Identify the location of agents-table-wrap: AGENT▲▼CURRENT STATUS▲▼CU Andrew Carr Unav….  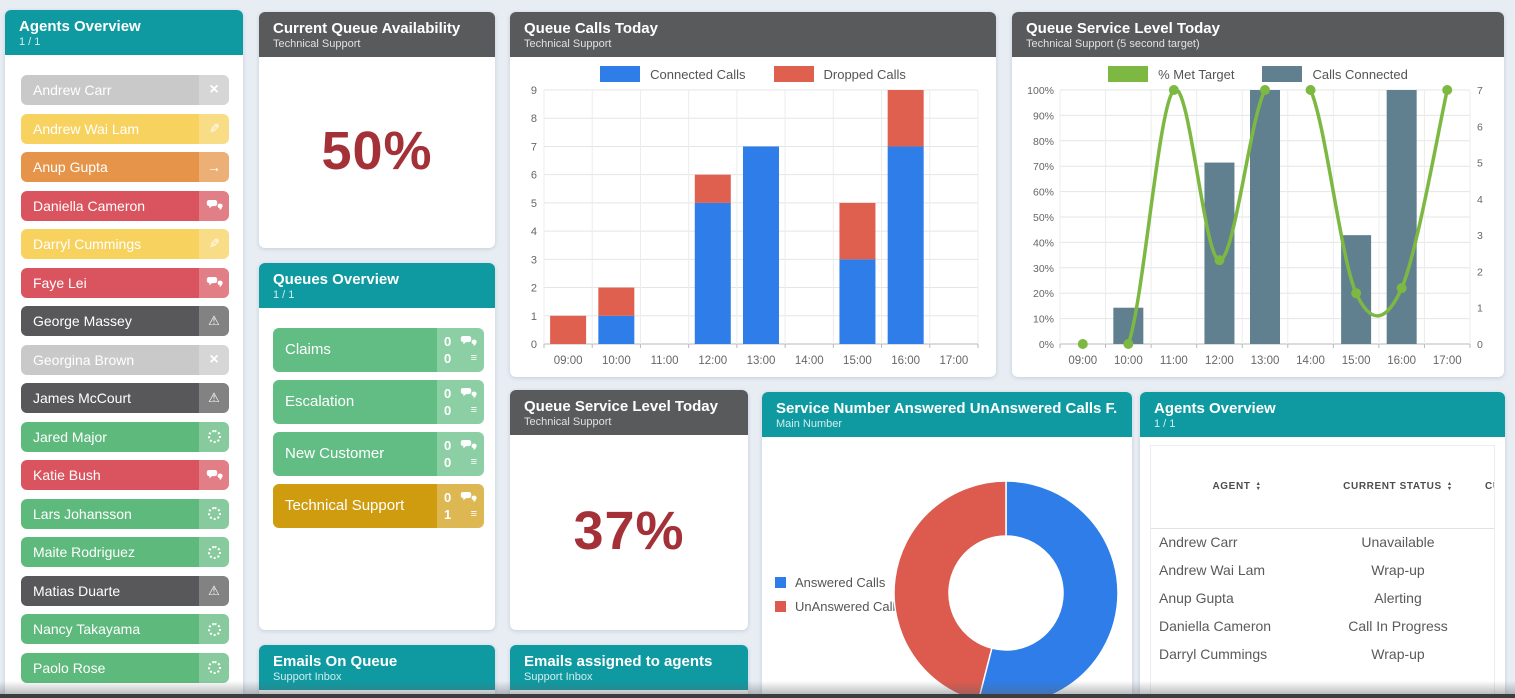
(1322, 571).